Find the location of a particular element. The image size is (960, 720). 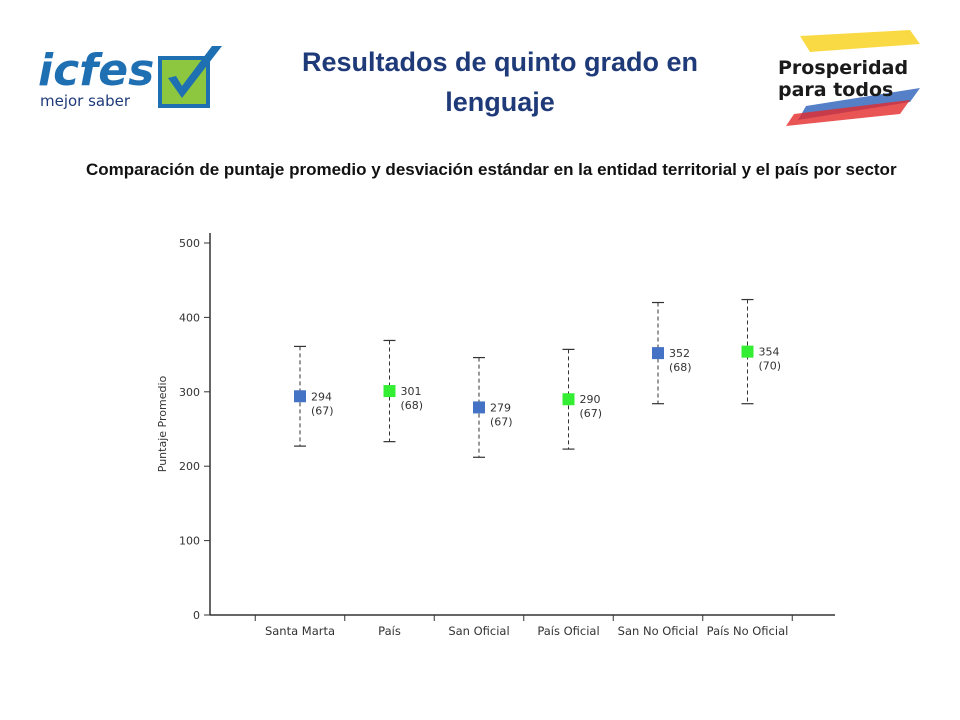

prosperidad-logo: Prosperidad para todos is located at coordinates (845, 80).